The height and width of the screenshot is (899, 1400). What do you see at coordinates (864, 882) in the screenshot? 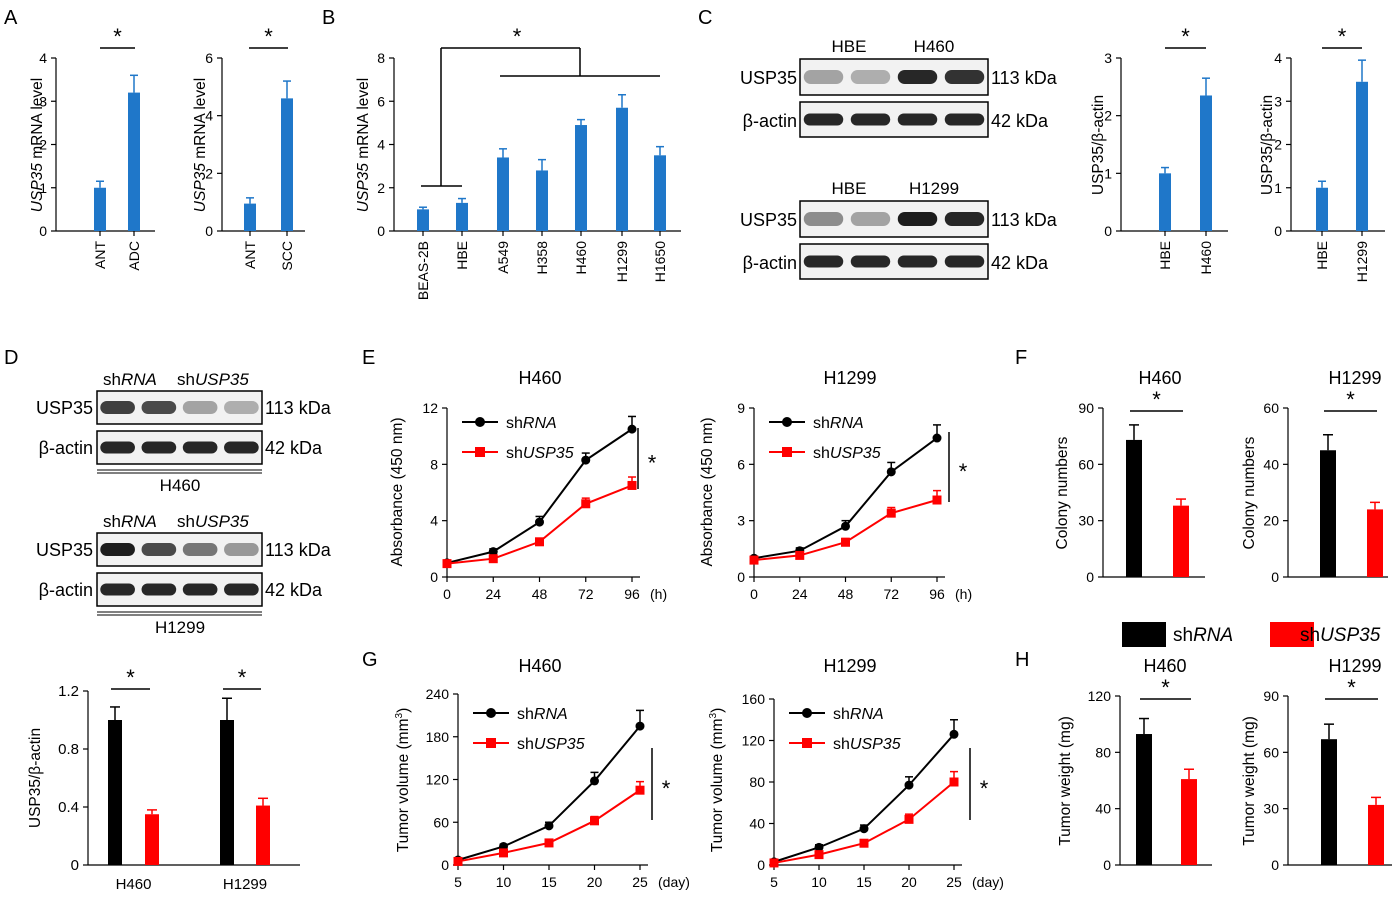
I see `x-tick-label: 15` at bounding box center [864, 882].